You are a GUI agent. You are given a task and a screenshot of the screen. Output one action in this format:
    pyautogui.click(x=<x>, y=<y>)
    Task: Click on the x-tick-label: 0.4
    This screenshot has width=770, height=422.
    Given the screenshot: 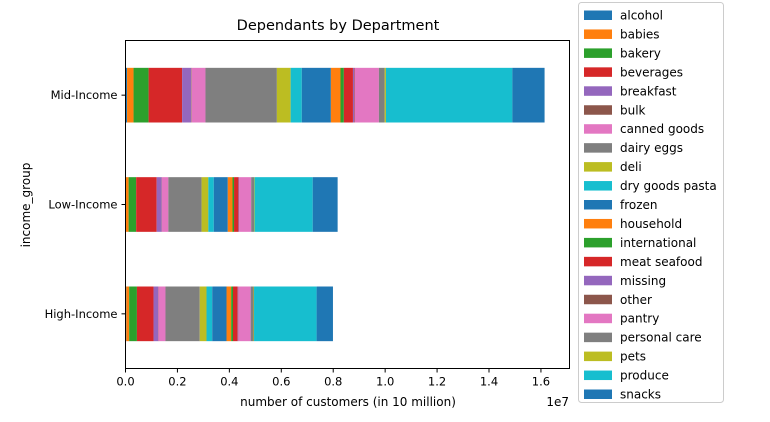 What is the action you would take?
    pyautogui.click(x=229, y=382)
    